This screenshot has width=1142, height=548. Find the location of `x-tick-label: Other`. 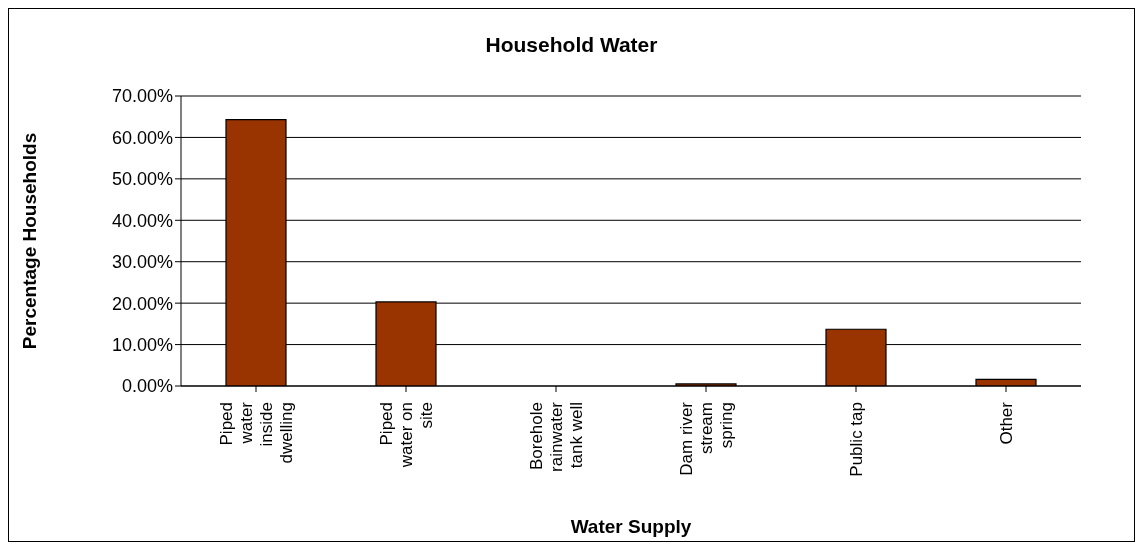

x-tick-label: Other is located at coordinates (1006, 423).